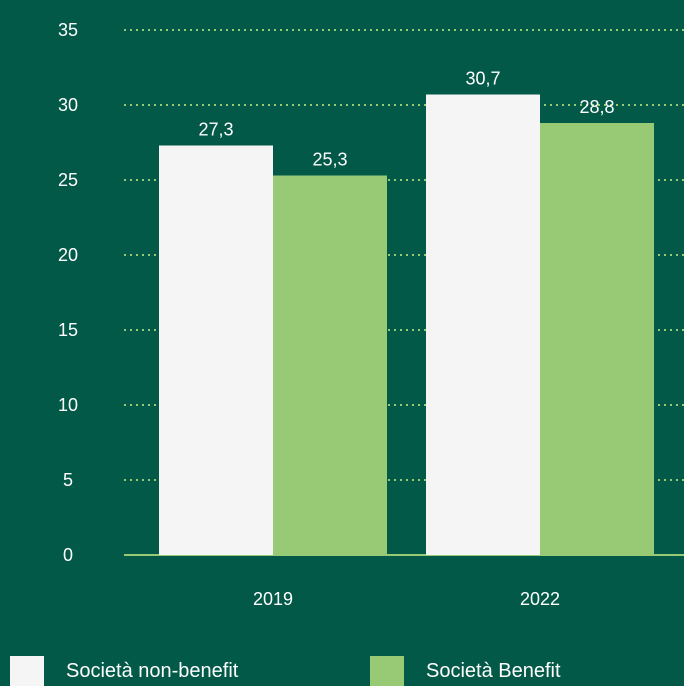  I want to click on x-tick-label-2022: 2022, so click(540, 599).